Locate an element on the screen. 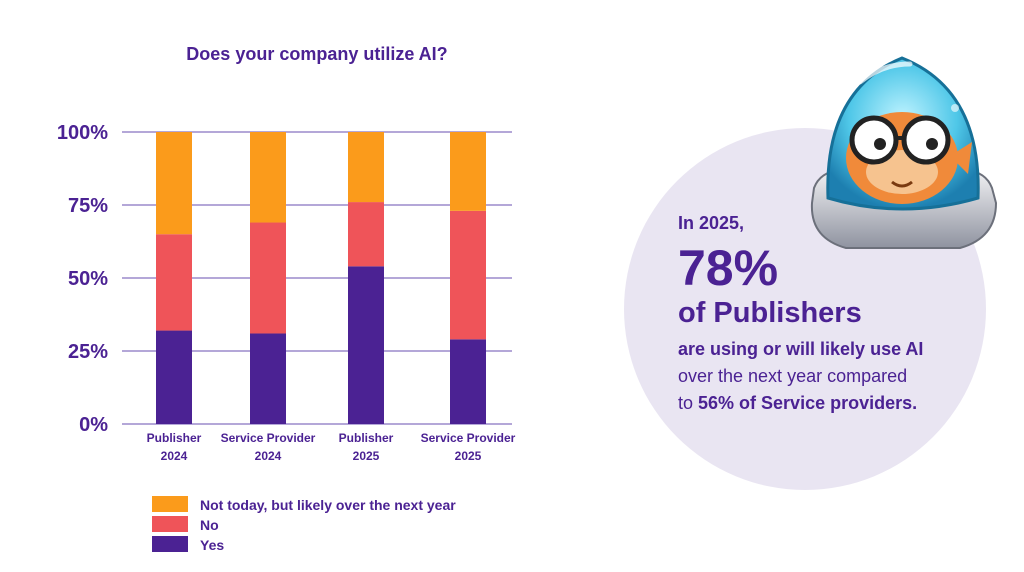 This screenshot has width=1024, height=572. callout-line-3-bold: 56% of Service providers. is located at coordinates (808, 403).